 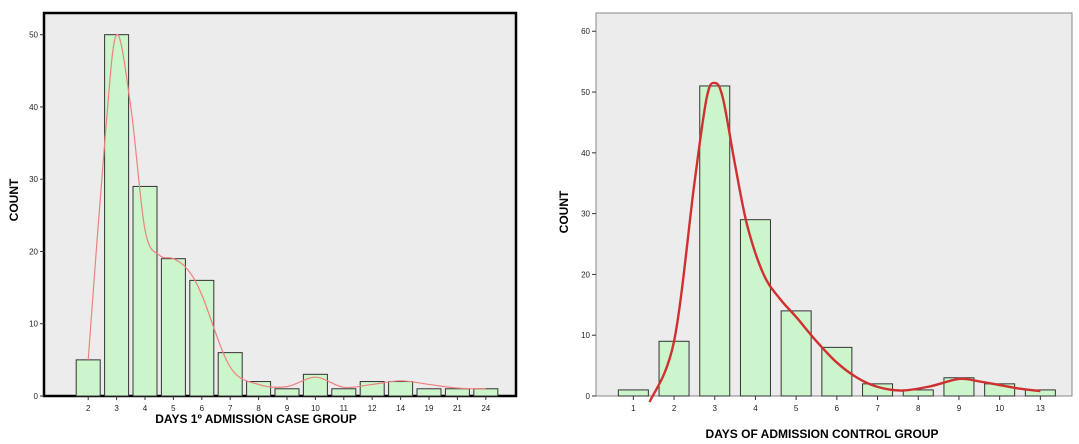 What do you see at coordinates (429, 408) in the screenshot?
I see `x-tick-label: 19` at bounding box center [429, 408].